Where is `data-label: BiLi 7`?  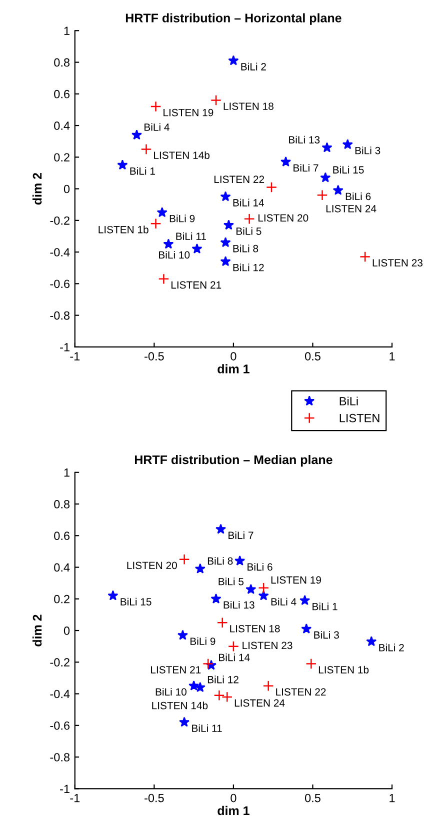 data-label: BiLi 7 is located at coordinates (241, 535).